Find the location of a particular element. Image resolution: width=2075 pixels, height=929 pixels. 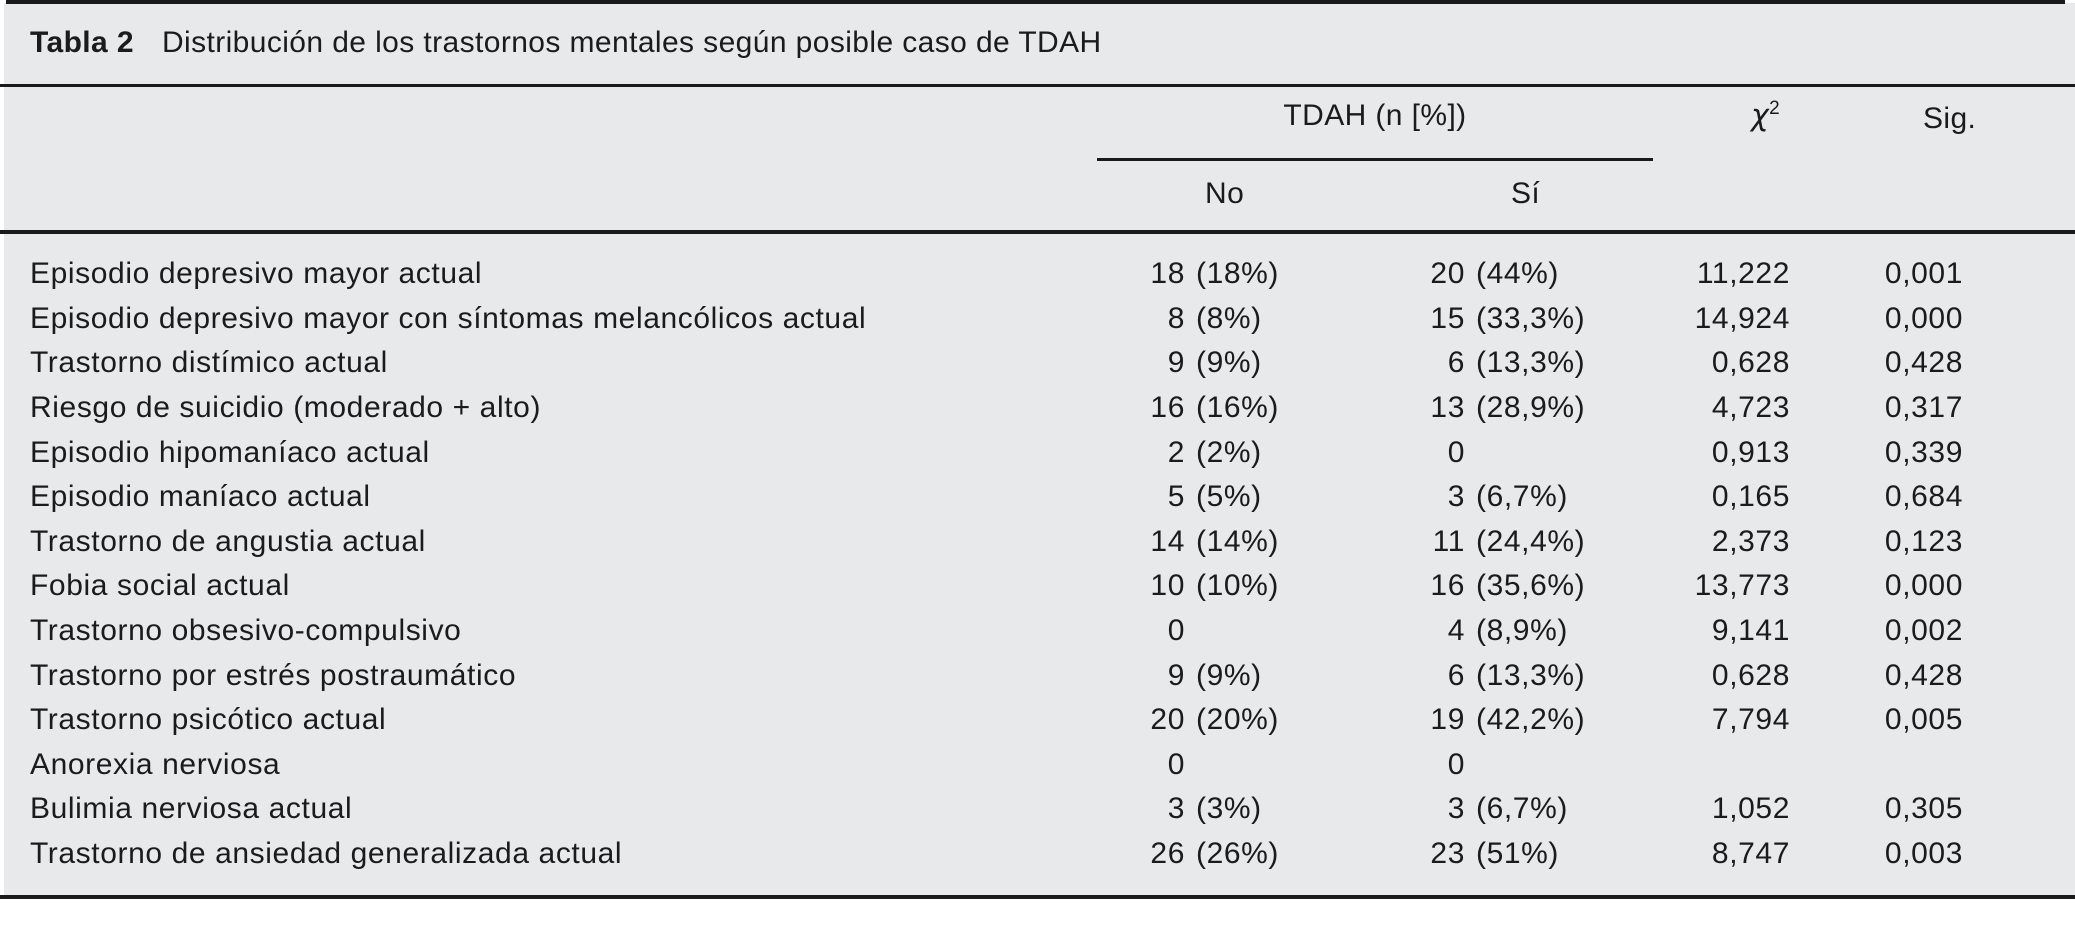

cell-tdah-no-percent: (18%) is located at coordinates (1238, 274).